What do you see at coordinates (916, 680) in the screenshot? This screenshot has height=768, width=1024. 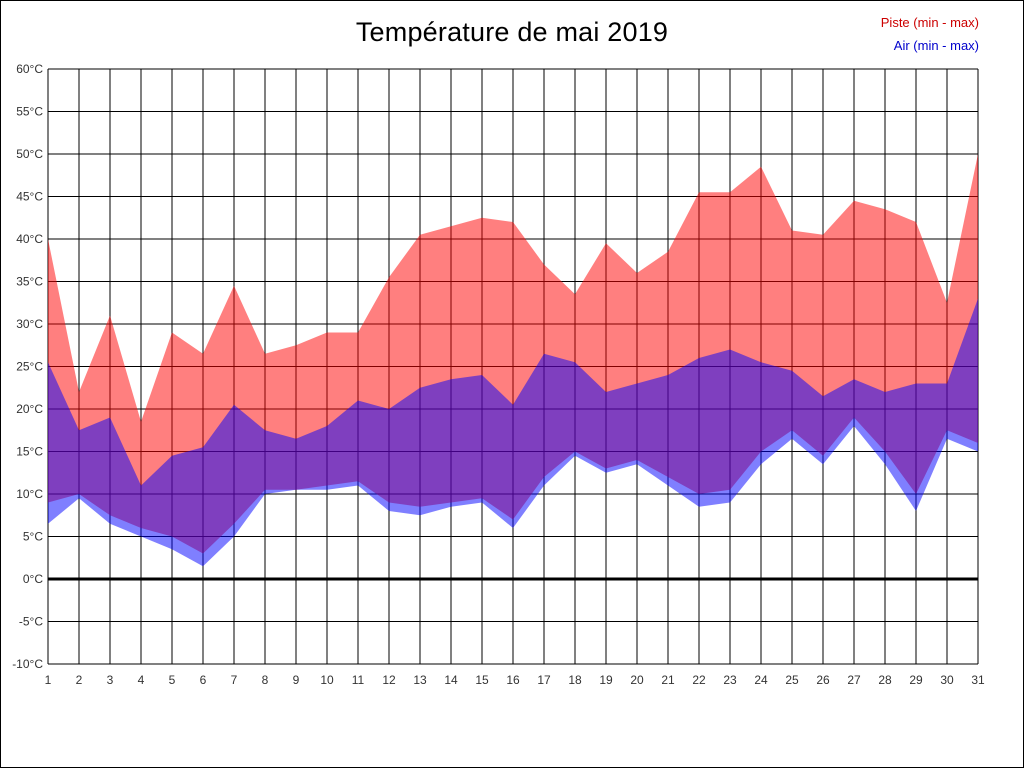 I see `svg-text: 29` at bounding box center [916, 680].